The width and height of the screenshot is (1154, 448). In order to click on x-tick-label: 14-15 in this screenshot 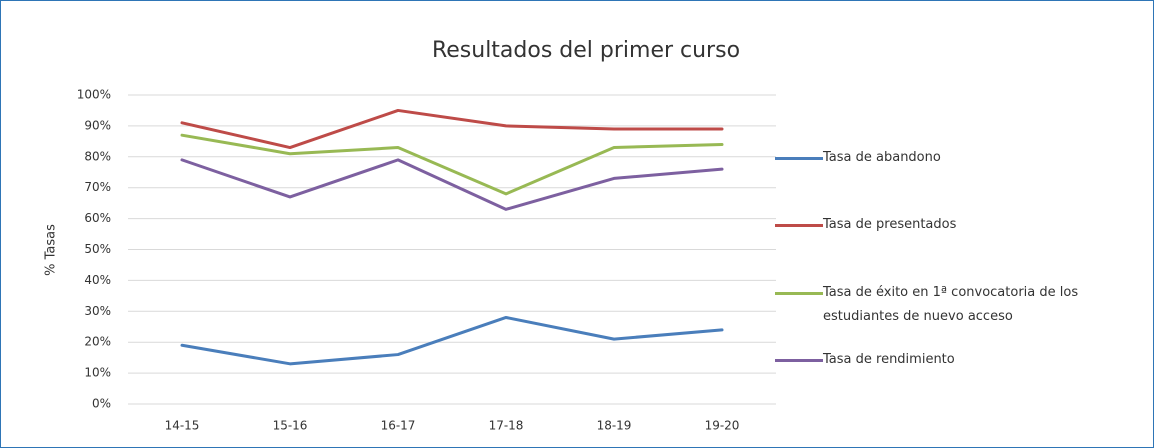, I will do `click(182, 426)`.